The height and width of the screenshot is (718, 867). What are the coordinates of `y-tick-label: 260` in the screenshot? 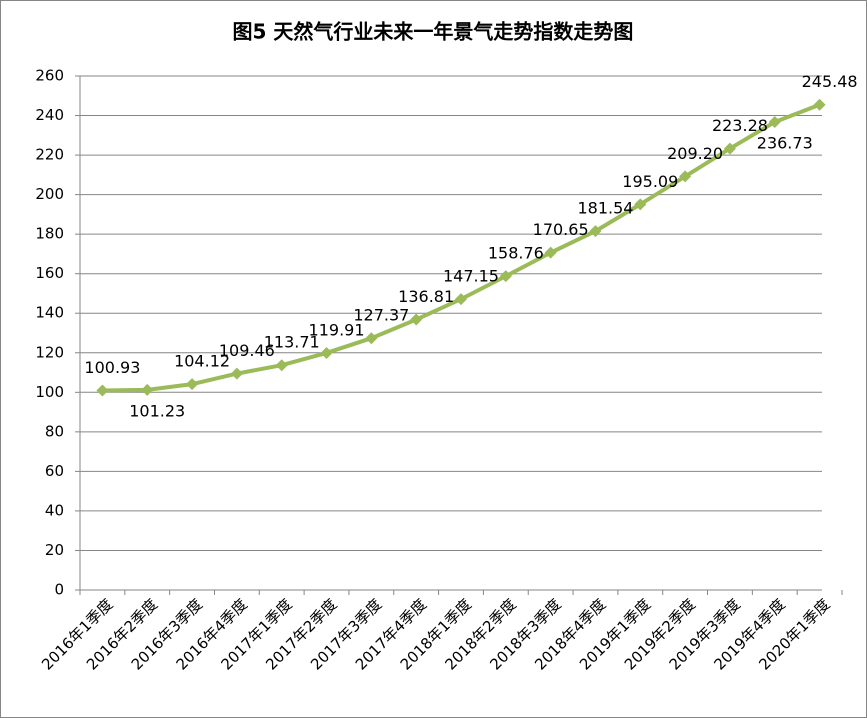 It's located at (49, 76).